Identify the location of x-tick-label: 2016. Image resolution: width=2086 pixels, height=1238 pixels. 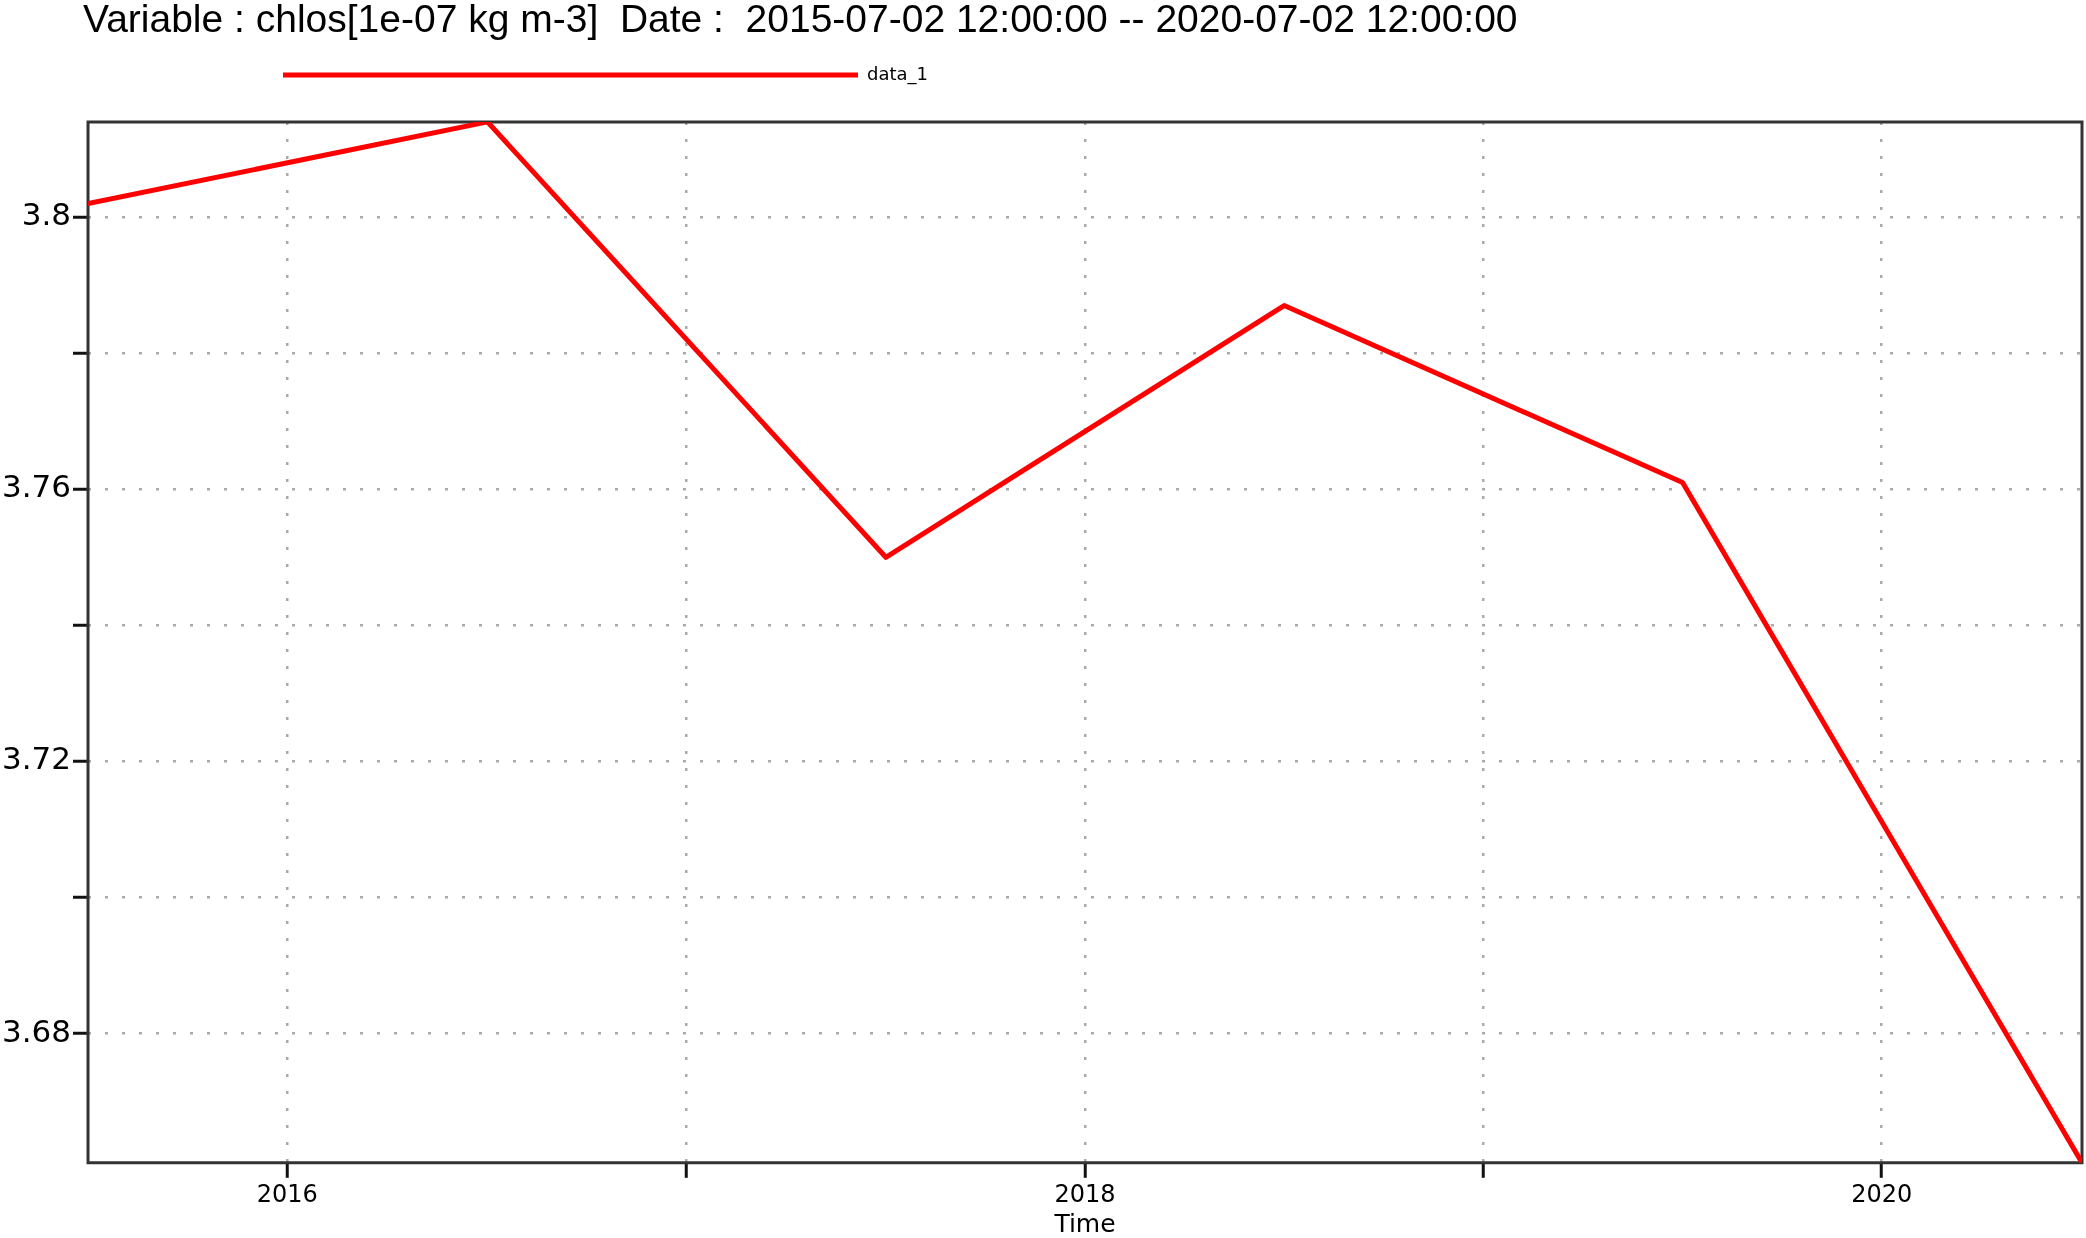
(287, 1193).